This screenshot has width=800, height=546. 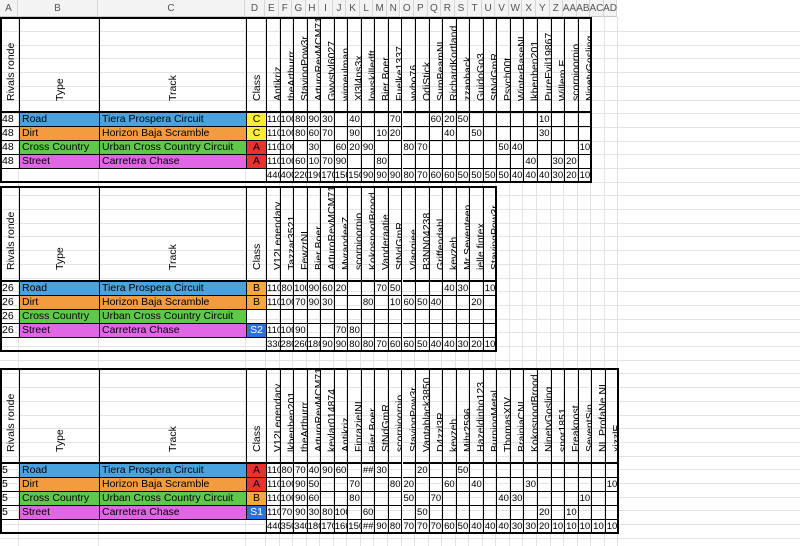 What do you see at coordinates (423, 303) in the screenshot?
I see `score-cell: 50` at bounding box center [423, 303].